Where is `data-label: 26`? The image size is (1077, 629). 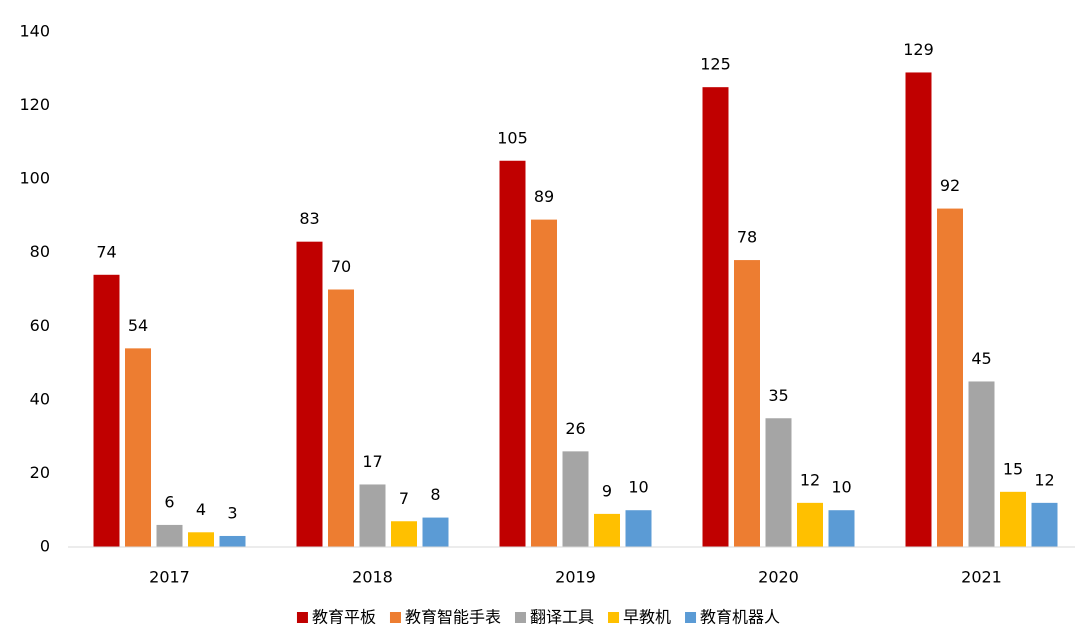 data-label: 26 is located at coordinates (575, 428).